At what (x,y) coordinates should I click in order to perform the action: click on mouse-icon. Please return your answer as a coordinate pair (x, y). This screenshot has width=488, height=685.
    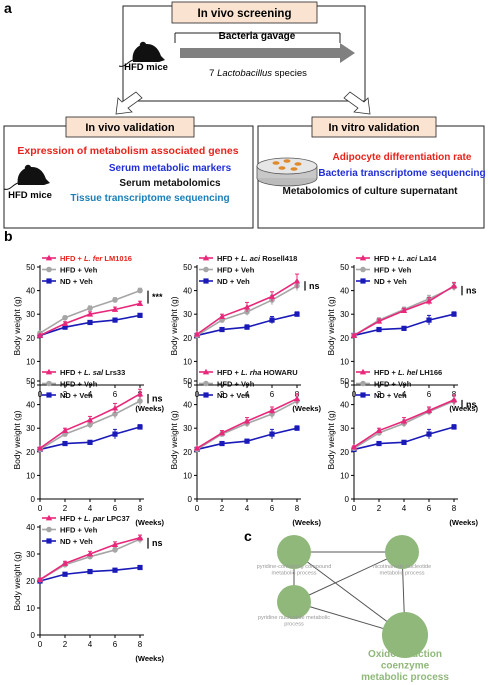
    Looking at the image, I should click on (141, 54).